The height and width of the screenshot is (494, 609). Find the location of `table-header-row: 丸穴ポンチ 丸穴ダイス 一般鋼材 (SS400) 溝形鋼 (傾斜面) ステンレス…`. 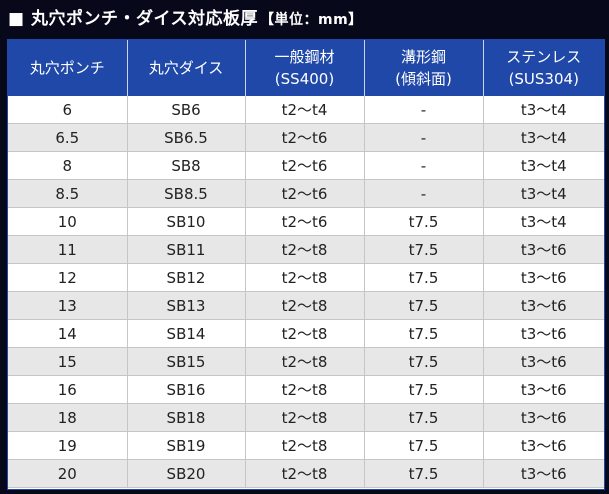

table-header-row: 丸穴ポンチ 丸穴ダイス 一般鋼材 (SS400) 溝形鋼 (傾斜面) ステンレス… is located at coordinates (306, 68).